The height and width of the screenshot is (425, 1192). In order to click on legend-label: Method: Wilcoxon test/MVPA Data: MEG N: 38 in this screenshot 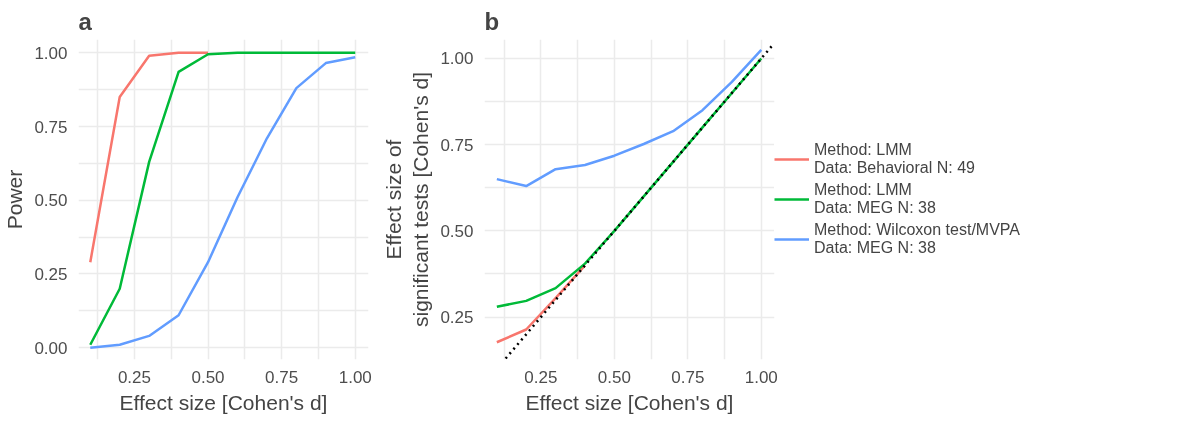, I will do `click(917, 239)`.